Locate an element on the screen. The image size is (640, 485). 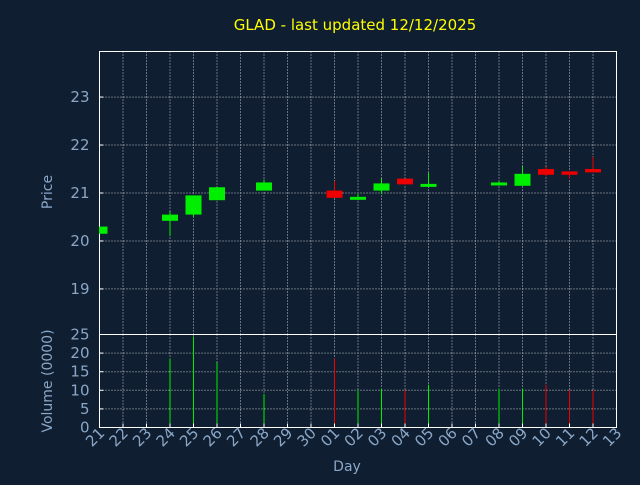
x-tick-label: 23 is located at coordinates (142, 437).